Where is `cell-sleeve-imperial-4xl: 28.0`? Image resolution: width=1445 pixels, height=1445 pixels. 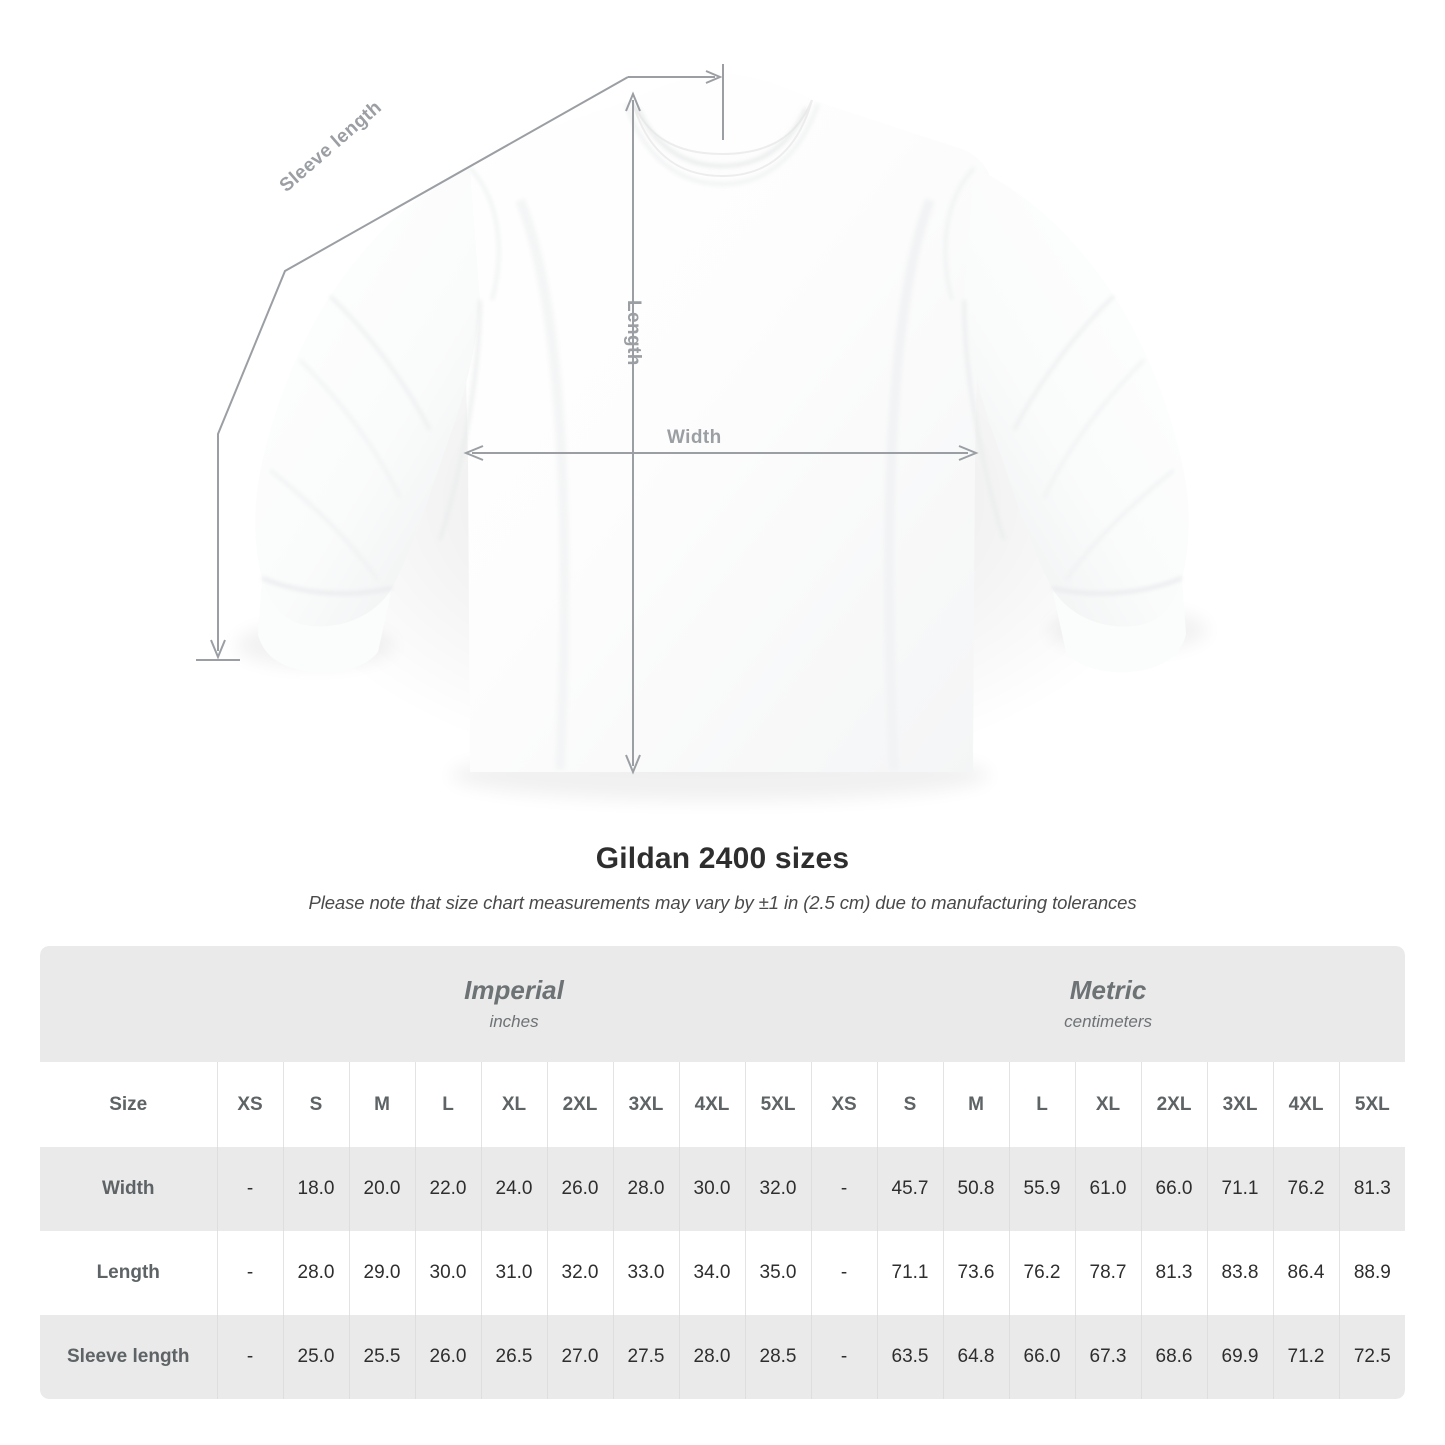 cell-sleeve-imperial-4xl: 28.0 is located at coordinates (712, 1357).